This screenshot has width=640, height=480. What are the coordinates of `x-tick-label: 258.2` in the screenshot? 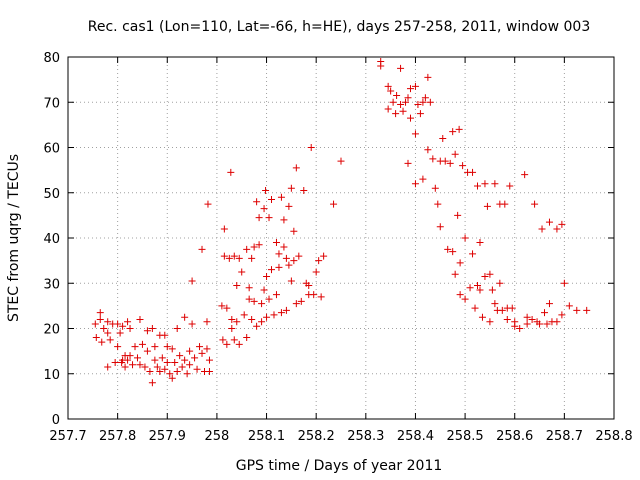 It's located at (316, 436).